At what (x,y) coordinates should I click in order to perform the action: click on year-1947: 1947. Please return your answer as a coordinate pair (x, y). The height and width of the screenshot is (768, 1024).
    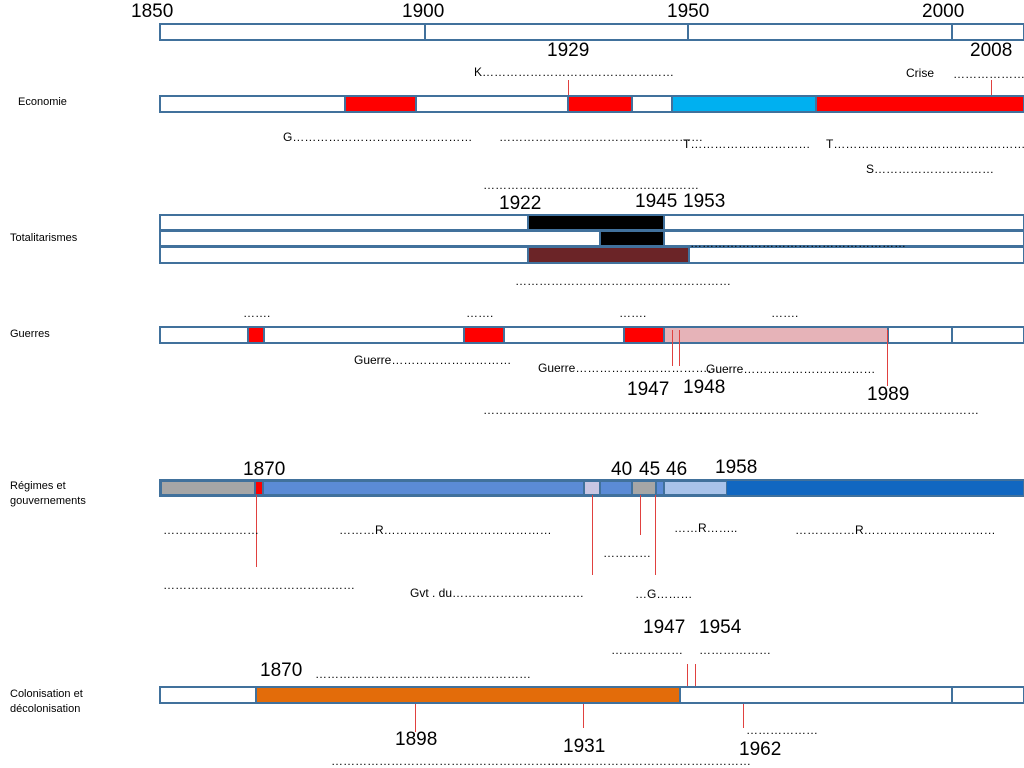
    Looking at the image, I should click on (648, 389).